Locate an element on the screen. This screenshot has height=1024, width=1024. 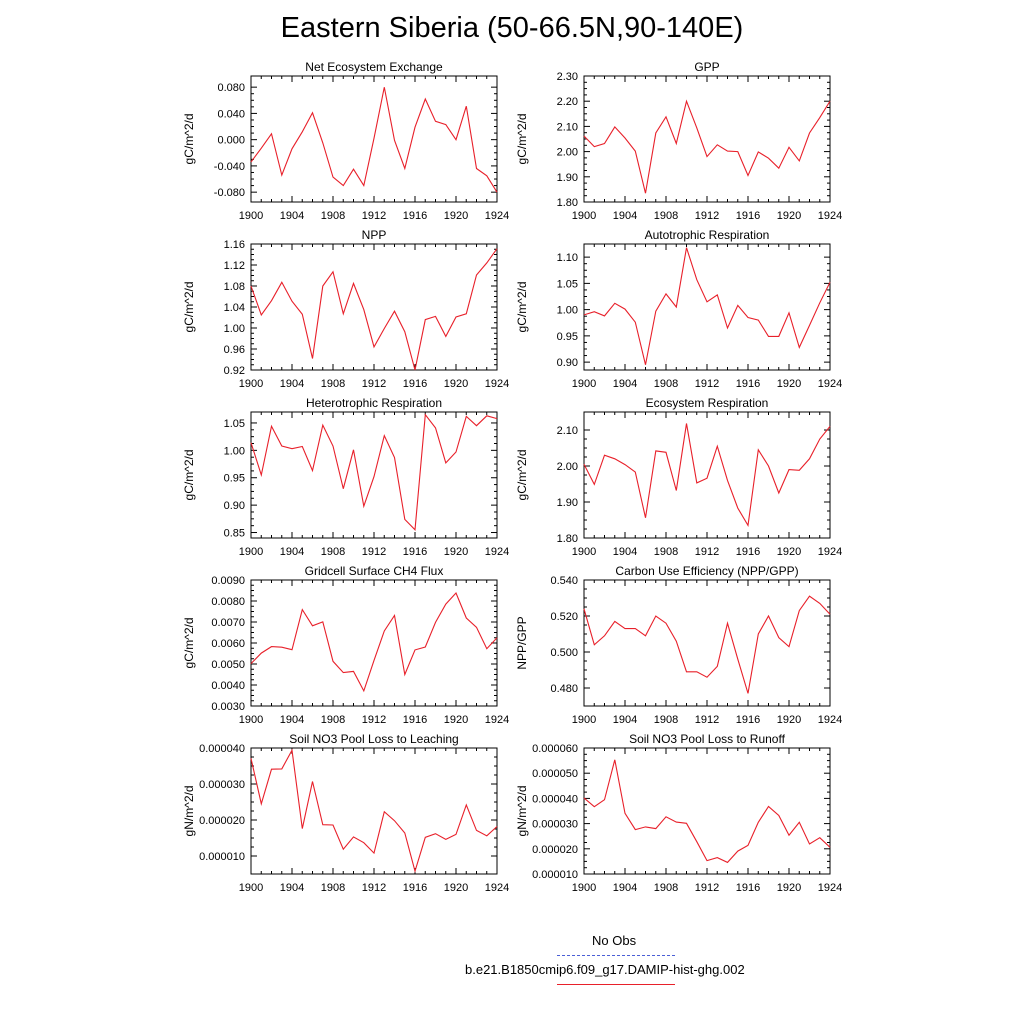
panel-title: Soil NO3 Pool Loss to Runoff is located at coordinates (707, 739).